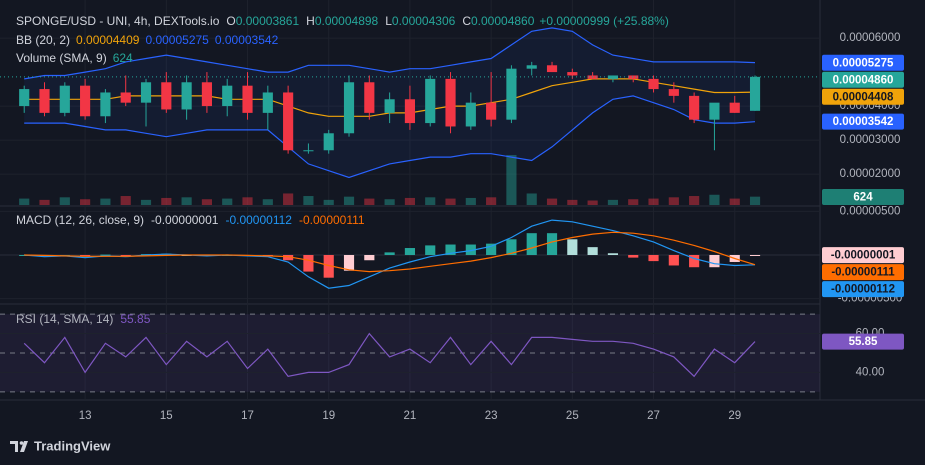 The image size is (925, 465). Describe the element at coordinates (80, 220) in the screenshot. I see `macd-name: MACD (12, 26, close, 9)` at that location.